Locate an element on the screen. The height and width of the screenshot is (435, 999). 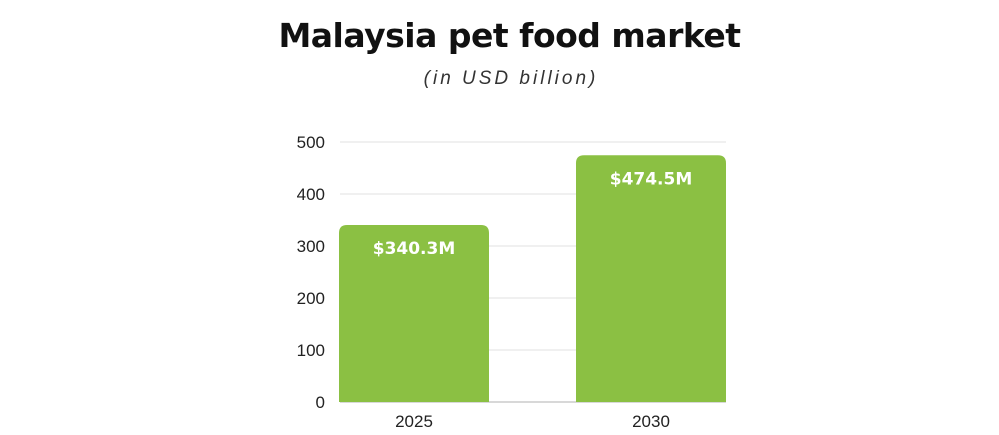
x-tick-label: 2025 is located at coordinates (414, 421).